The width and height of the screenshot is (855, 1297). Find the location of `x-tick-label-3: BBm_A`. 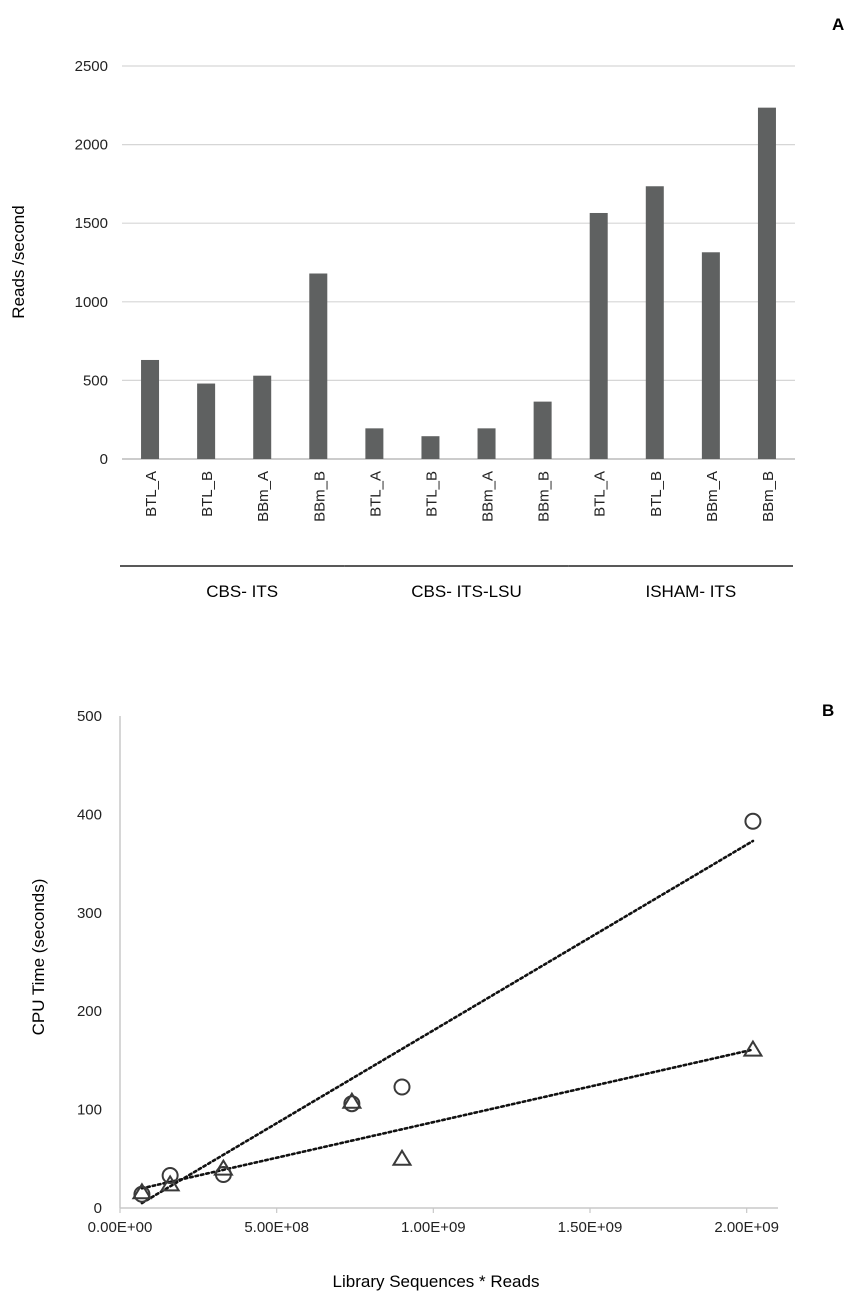

x-tick-label-3: BBm_A is located at coordinates (263, 496).